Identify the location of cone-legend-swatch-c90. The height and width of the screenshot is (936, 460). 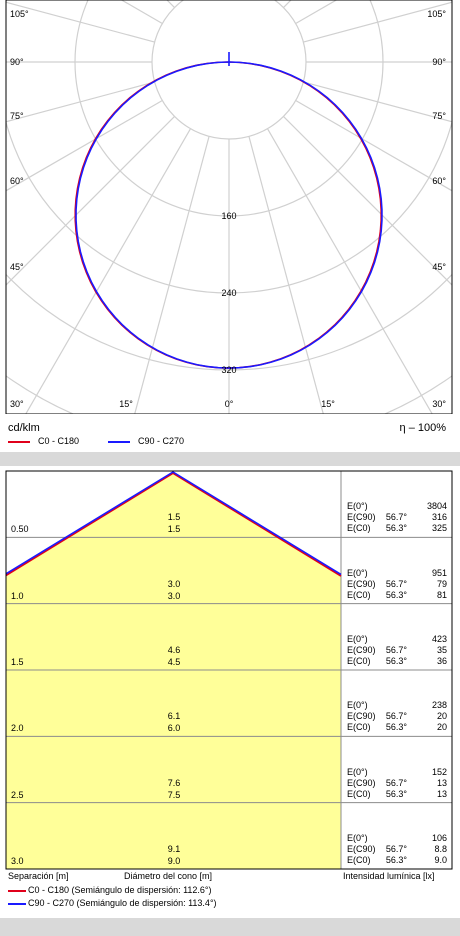
(17, 904).